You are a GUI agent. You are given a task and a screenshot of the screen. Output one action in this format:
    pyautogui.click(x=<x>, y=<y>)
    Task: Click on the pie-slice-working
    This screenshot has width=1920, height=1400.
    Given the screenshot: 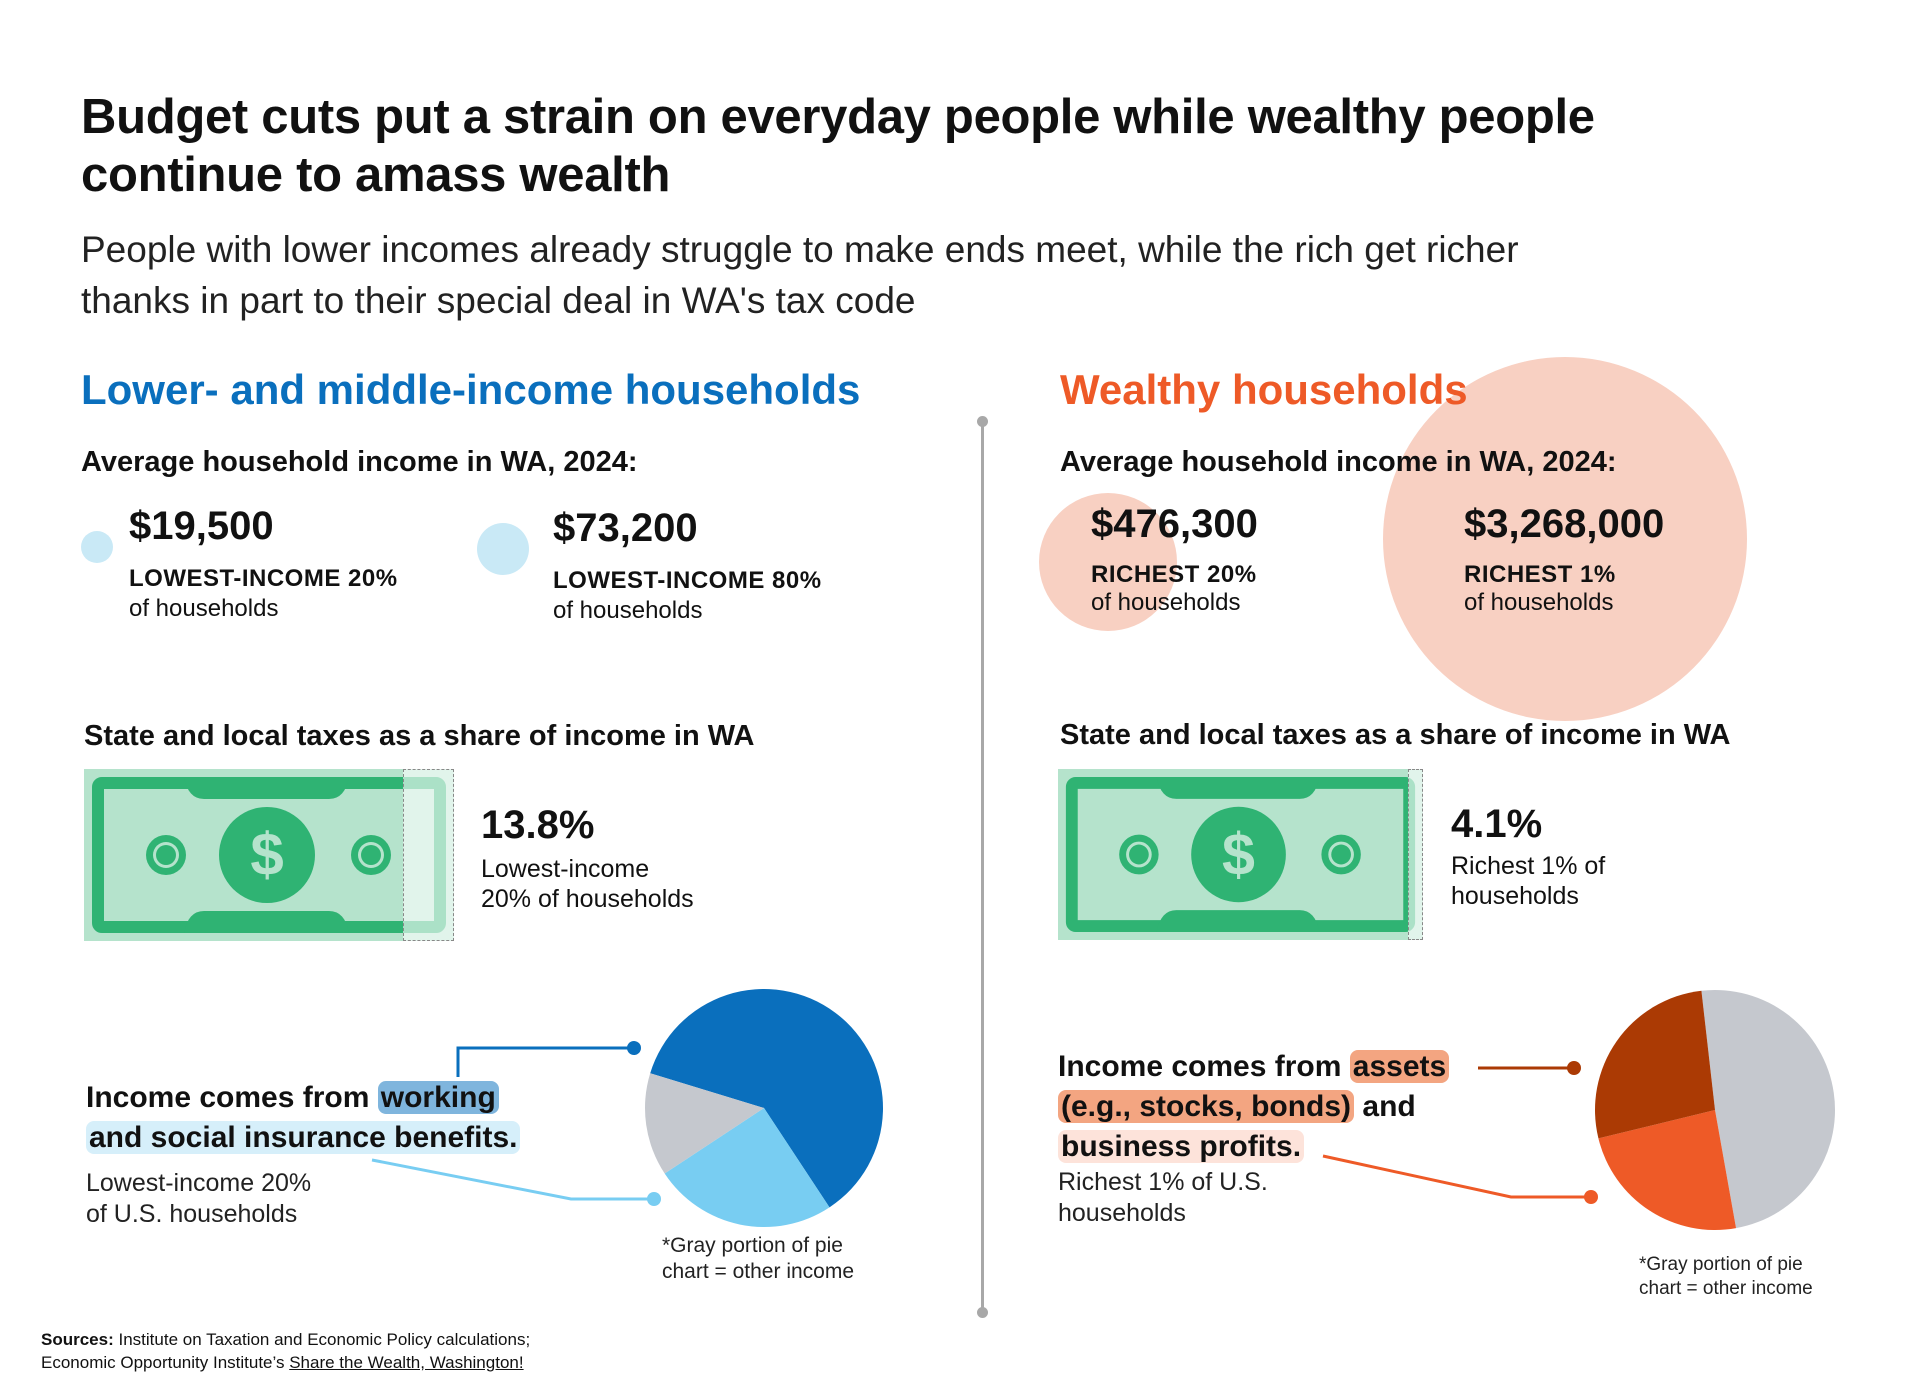 What is the action you would take?
    pyautogui.click(x=766, y=1098)
    